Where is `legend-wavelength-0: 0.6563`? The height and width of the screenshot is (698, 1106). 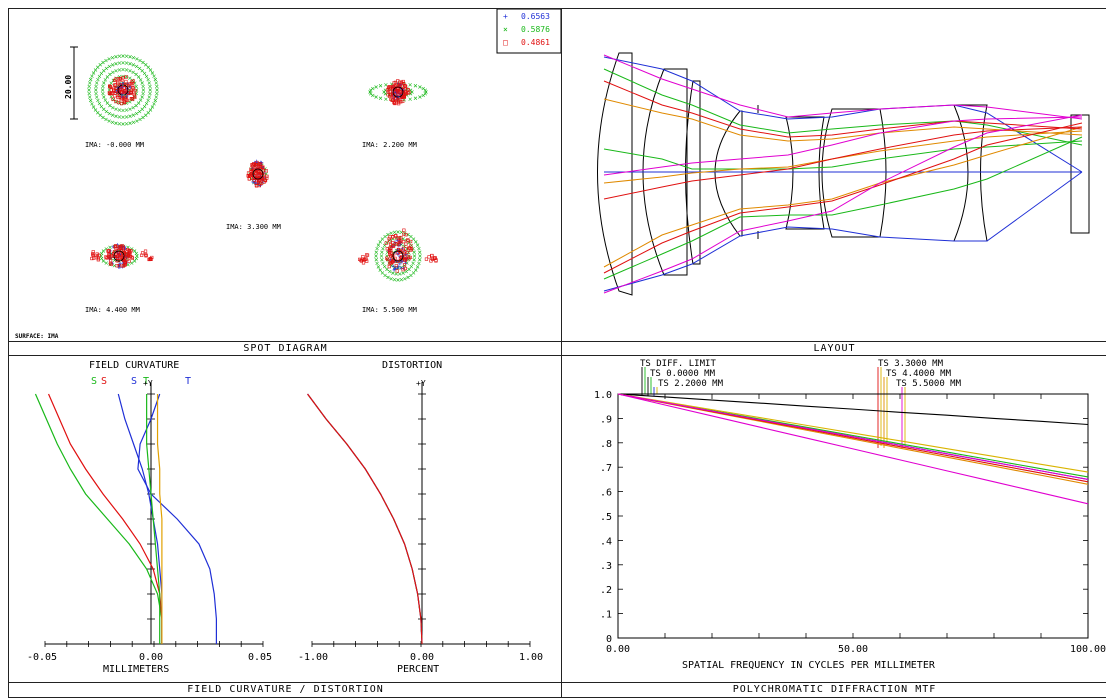 legend-wavelength-0: 0.6563 is located at coordinates (535, 16).